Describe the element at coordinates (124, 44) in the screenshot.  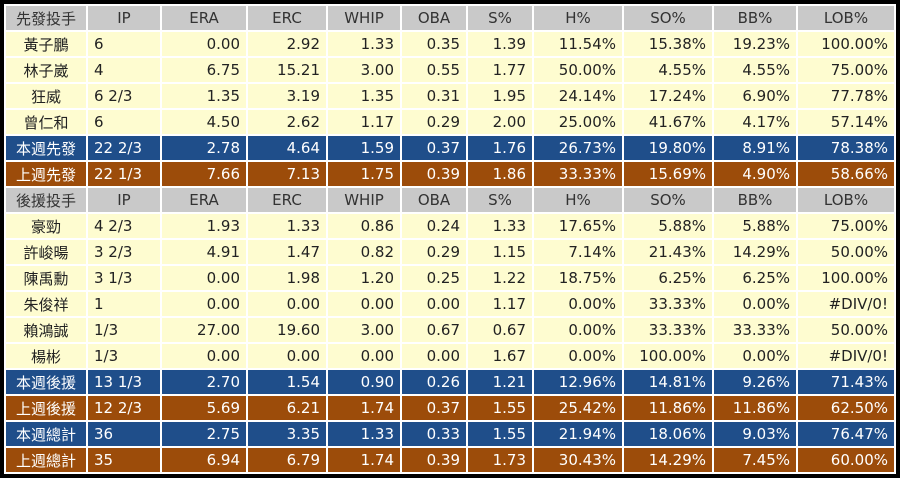
I see `stat-cell: 6` at that location.